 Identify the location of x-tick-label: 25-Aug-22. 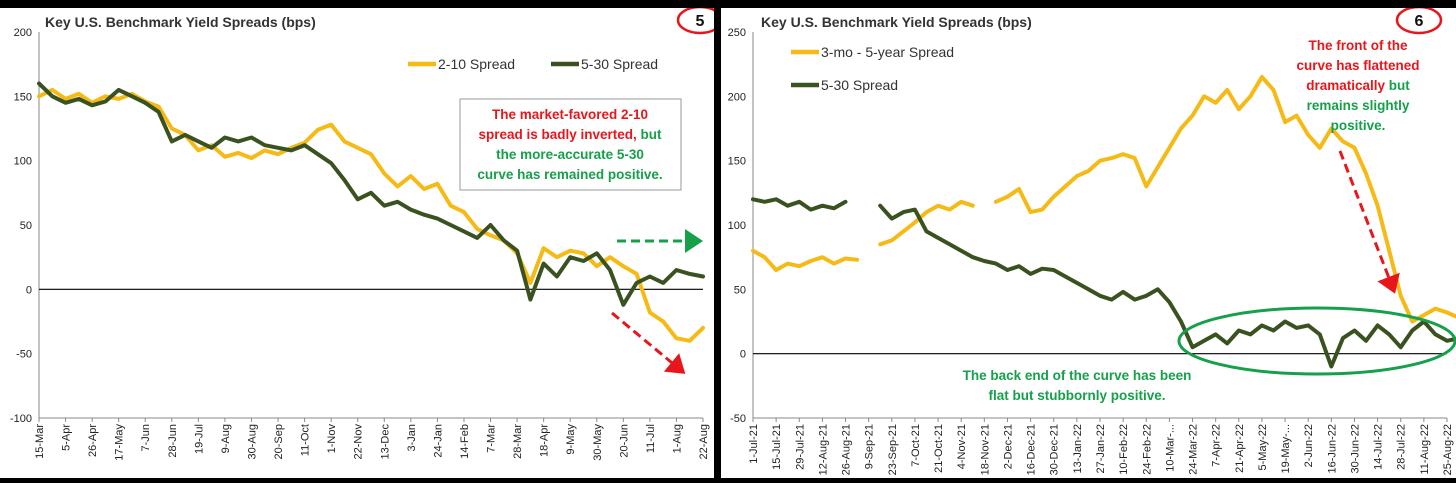
(1448, 449).